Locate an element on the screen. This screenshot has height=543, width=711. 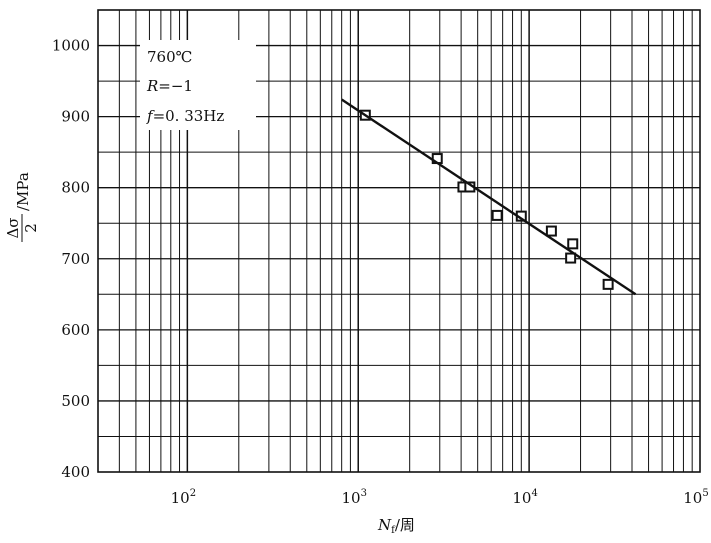
frequency-annotation: f=0. 33Hz is located at coordinates (185, 116).